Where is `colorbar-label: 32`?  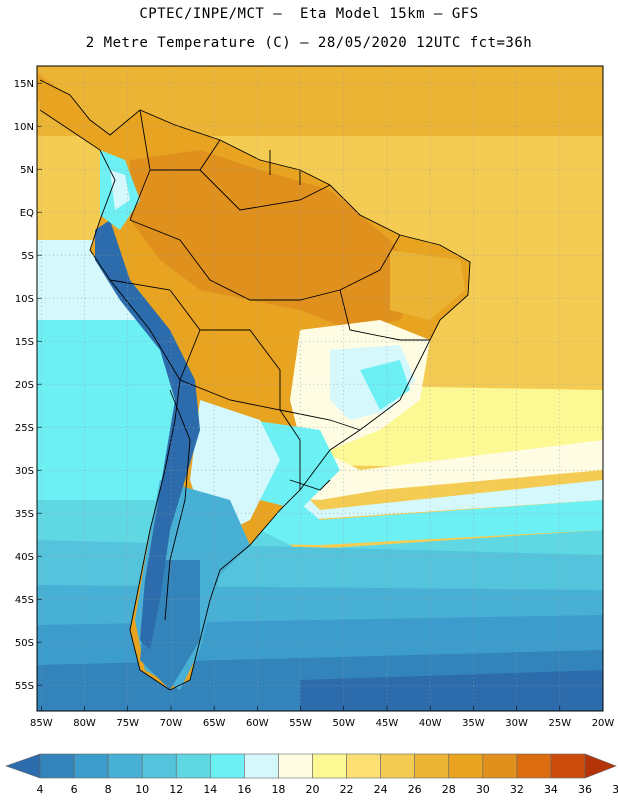 colorbar-label: 32 is located at coordinates (517, 789).